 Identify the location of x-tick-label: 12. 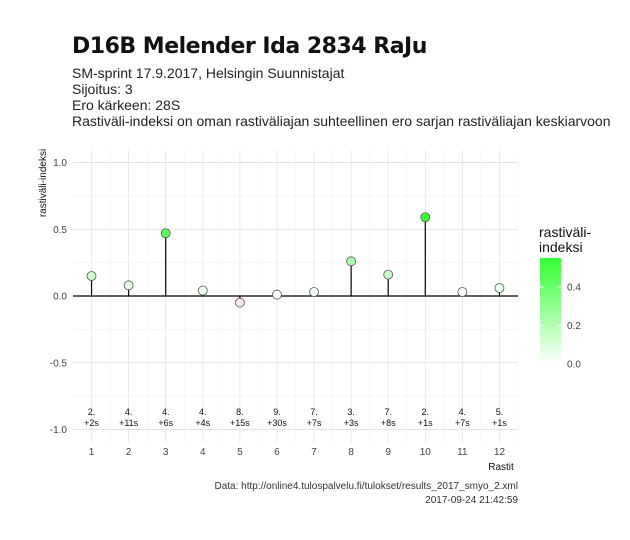
(500, 452).